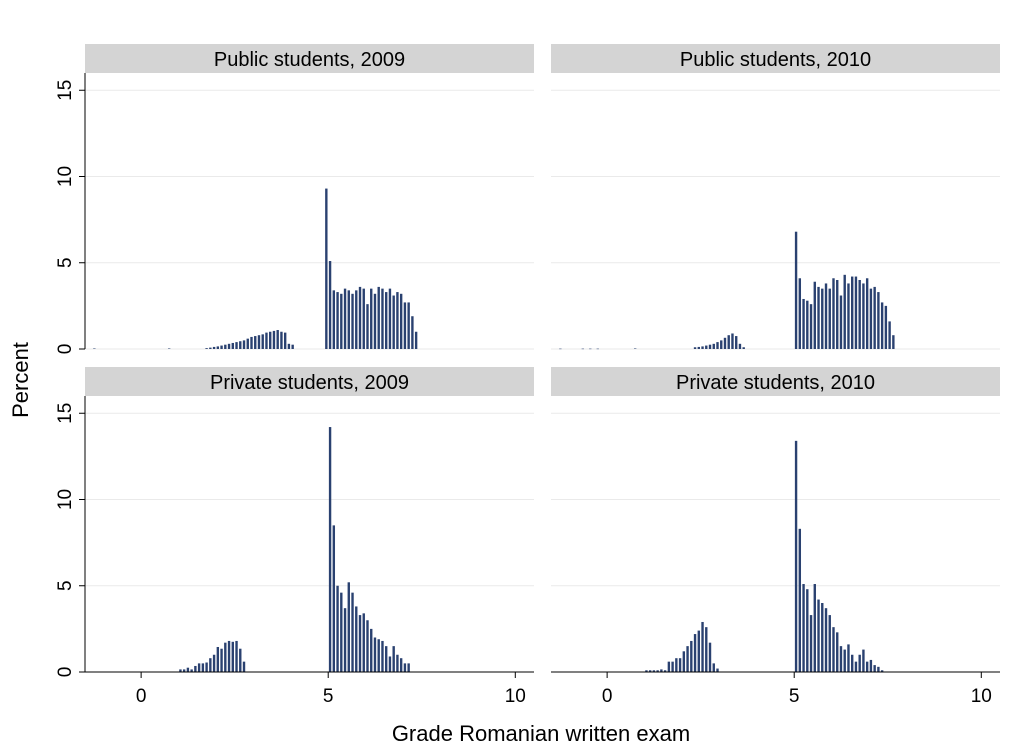 This screenshot has width=1026, height=750. What do you see at coordinates (65, 499) in the screenshot?
I see `y-tick-label: 10` at bounding box center [65, 499].